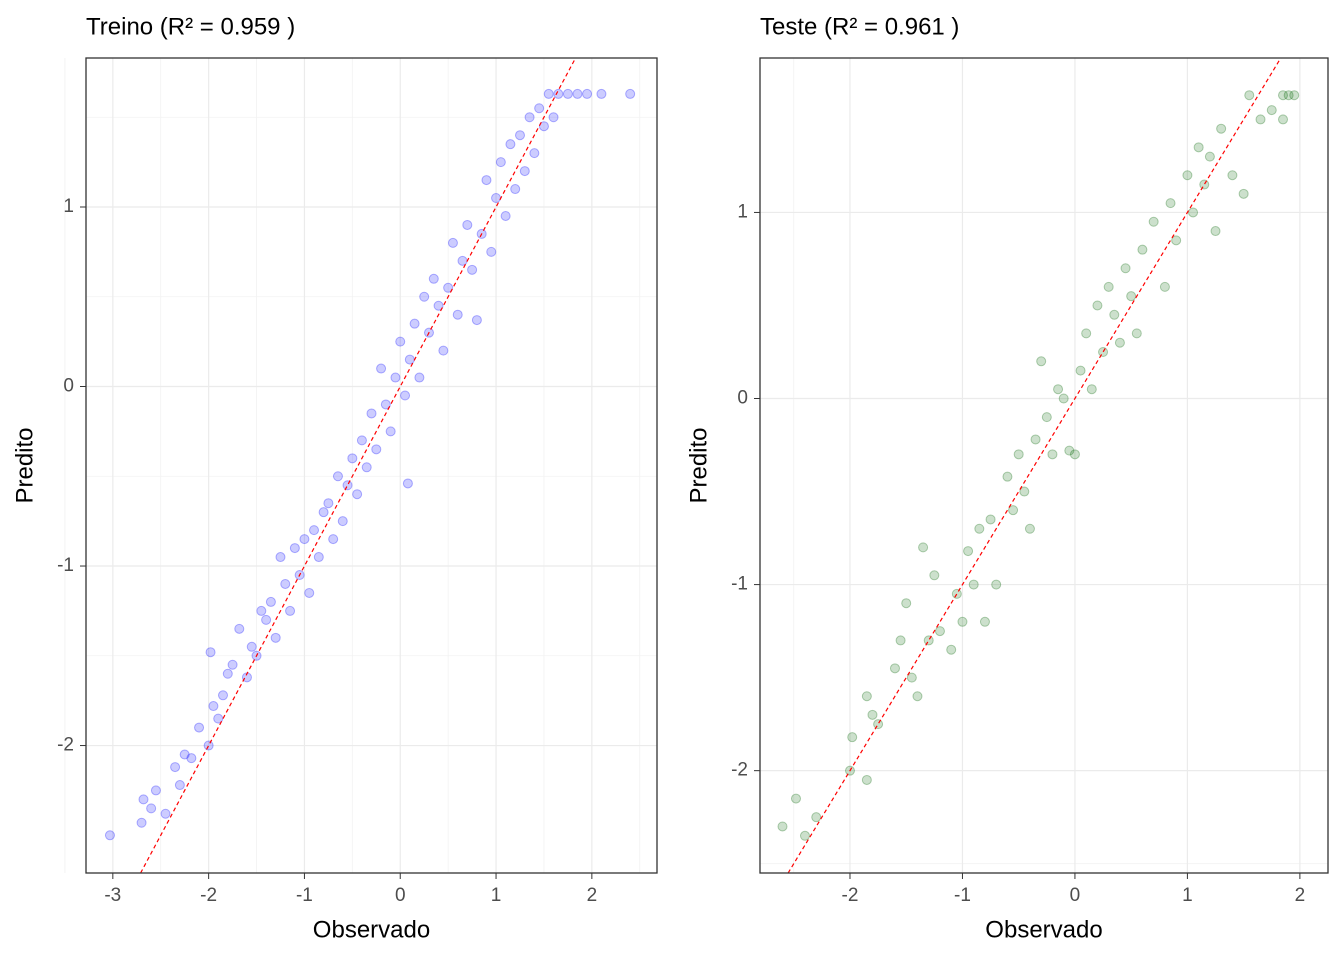 Image resolution: width=1344 pixels, height=960 pixels. Describe the element at coordinates (496, 895) in the screenshot. I see `x-tick-label: 1` at that location.